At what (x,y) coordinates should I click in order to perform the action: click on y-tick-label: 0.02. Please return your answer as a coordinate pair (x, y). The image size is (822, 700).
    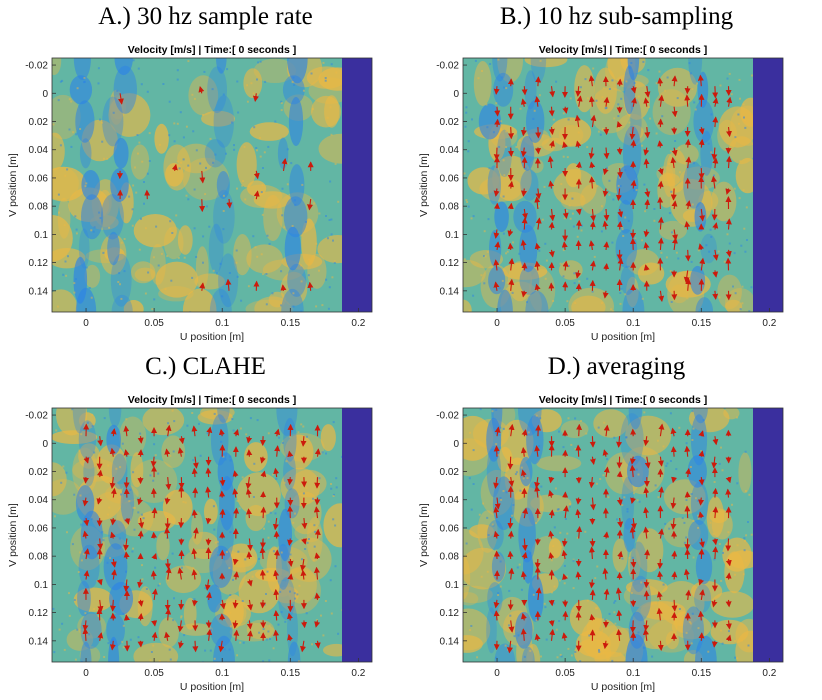
    Looking at the image, I should click on (39, 472).